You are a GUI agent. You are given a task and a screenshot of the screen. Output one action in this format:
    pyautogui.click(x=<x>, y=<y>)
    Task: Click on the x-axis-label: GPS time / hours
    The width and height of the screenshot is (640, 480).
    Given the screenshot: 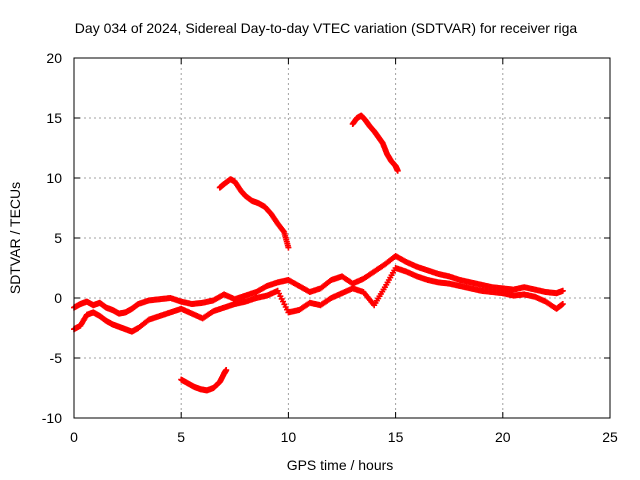 What is the action you would take?
    pyautogui.click(x=340, y=465)
    